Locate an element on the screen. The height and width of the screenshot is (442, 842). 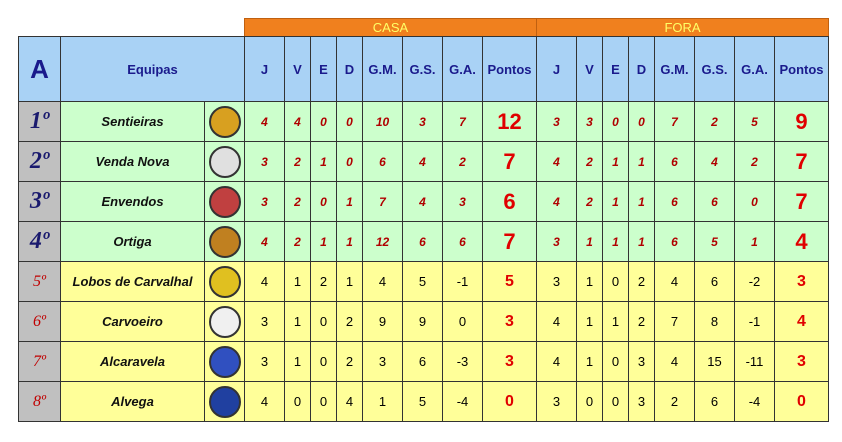
rank: 3º is located at coordinates (39, 201).